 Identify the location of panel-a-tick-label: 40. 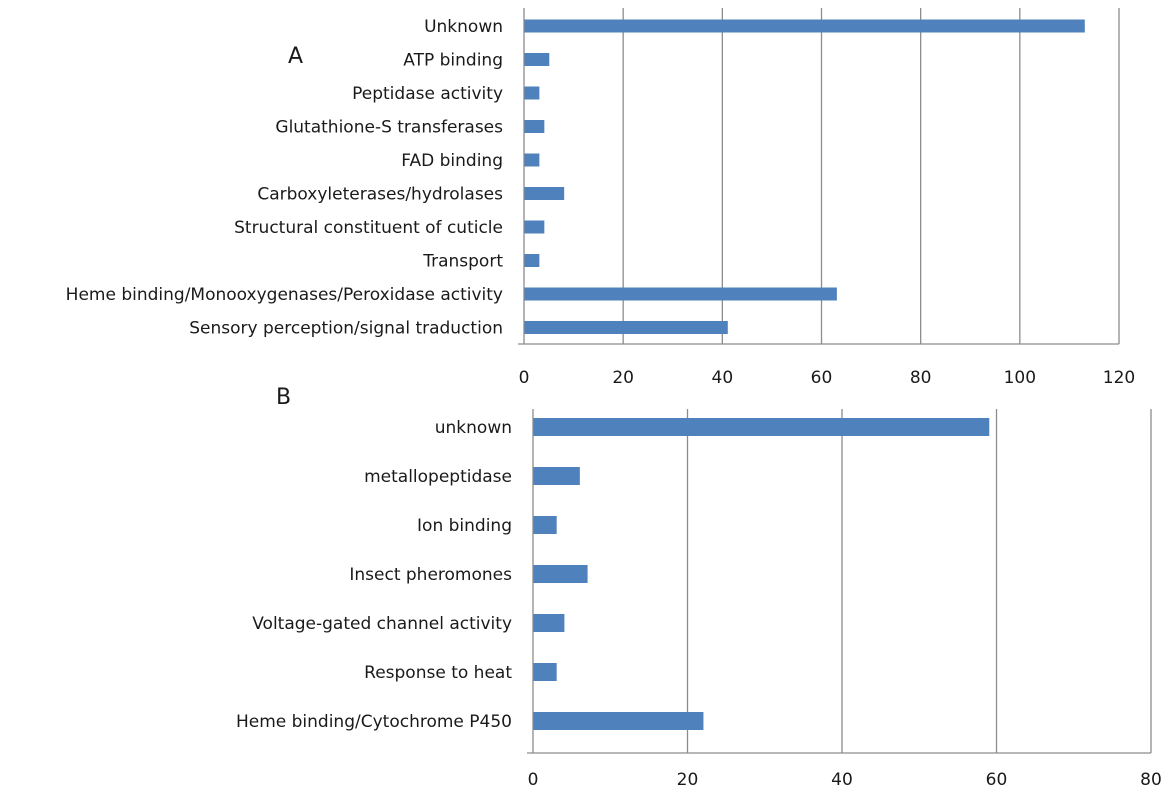
(723, 378).